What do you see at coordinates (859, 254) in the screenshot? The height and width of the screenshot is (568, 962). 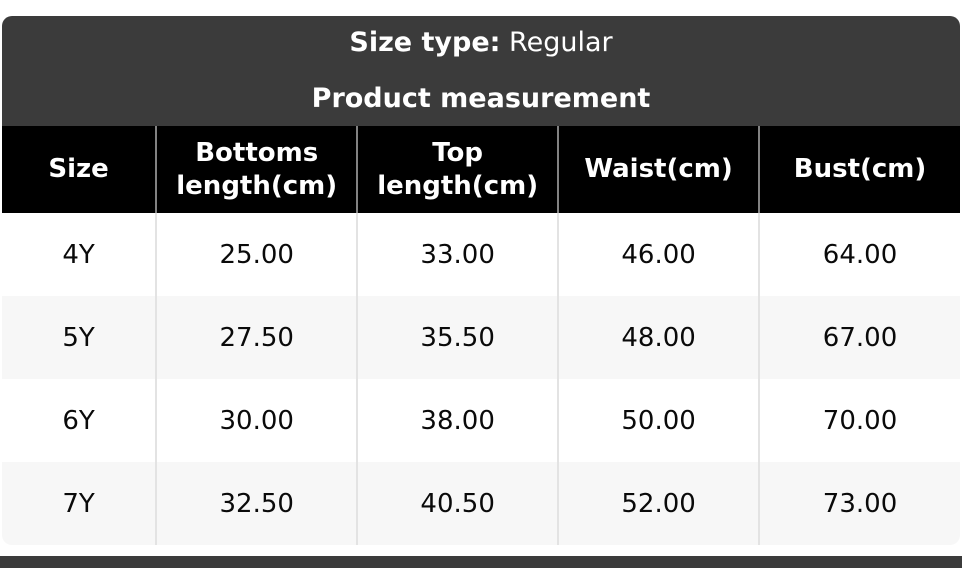 I see `measurement-cell: 64.00` at bounding box center [859, 254].